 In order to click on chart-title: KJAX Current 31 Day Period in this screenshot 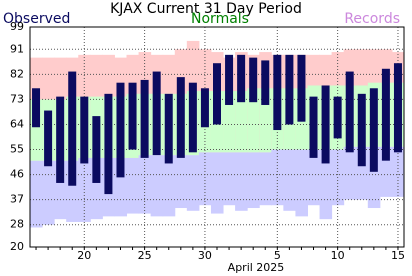, I will do `click(206, 9)`.